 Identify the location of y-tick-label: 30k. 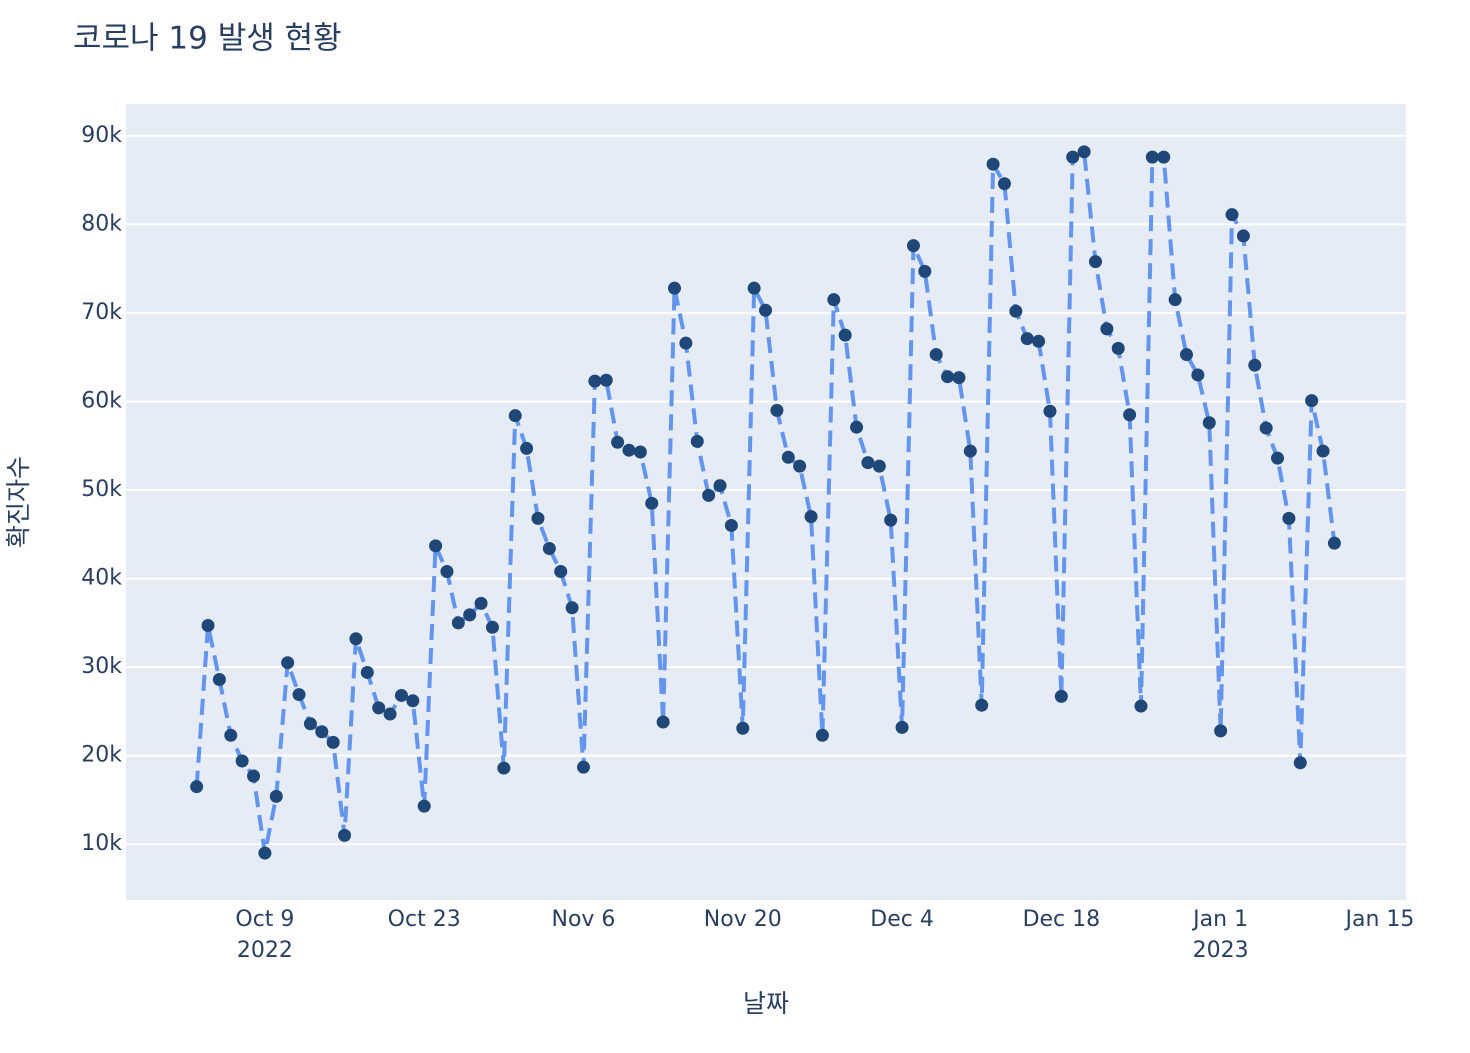
(101, 666).